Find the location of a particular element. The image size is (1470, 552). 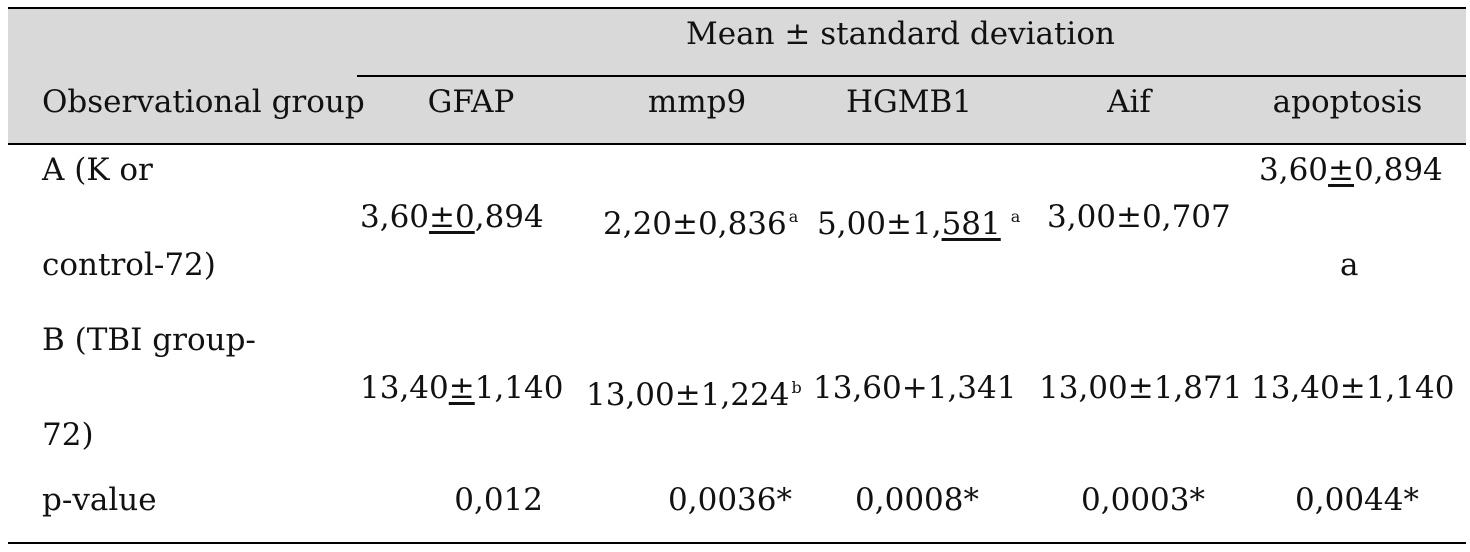

header-hgmb1: HGMB1 is located at coordinates (909, 102).